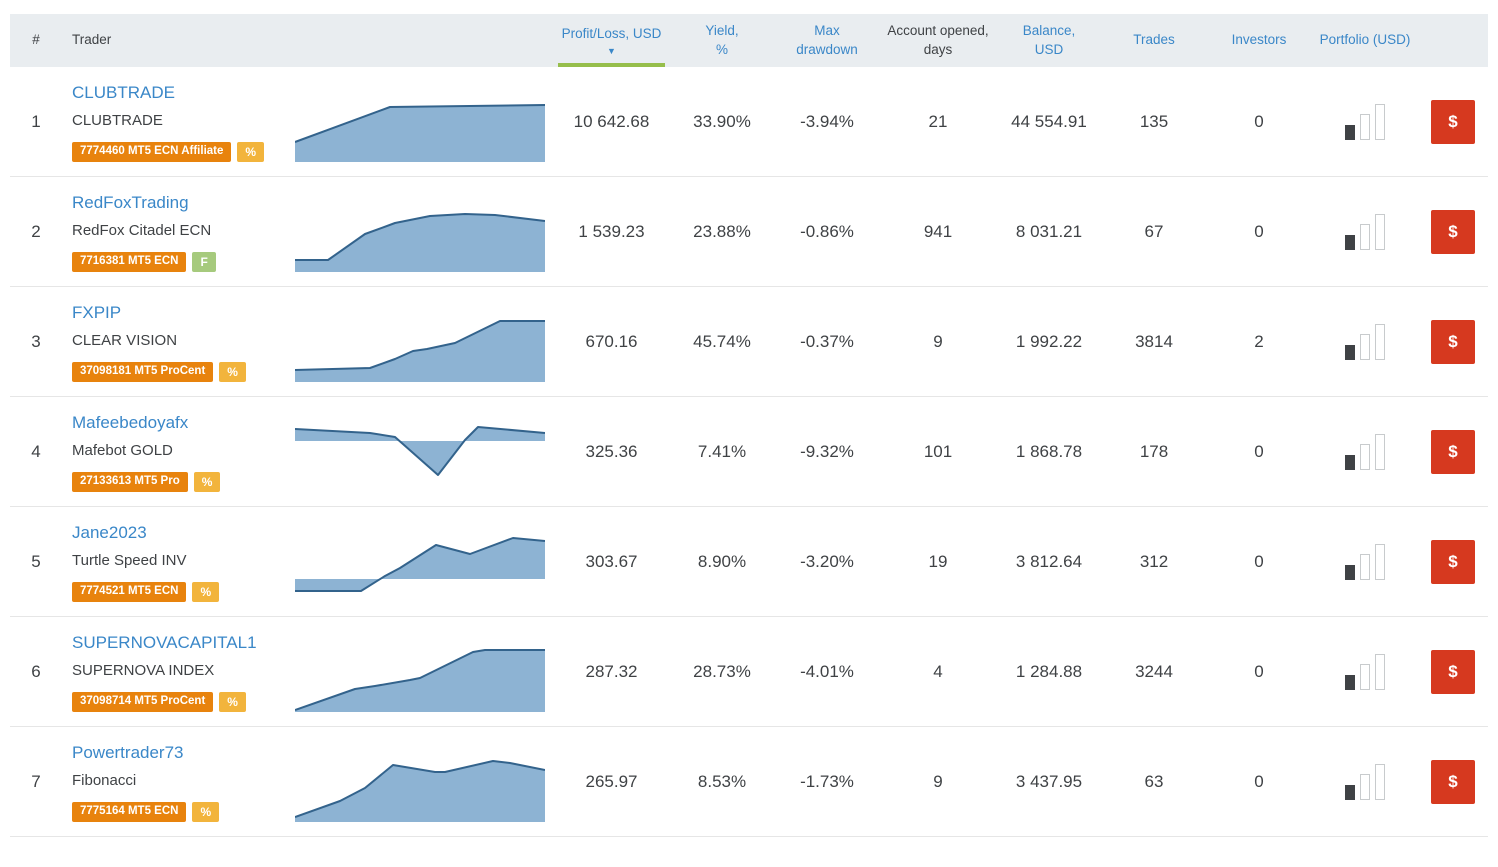  Describe the element at coordinates (938, 451) in the screenshot. I see `account-opened-value: 101` at that location.